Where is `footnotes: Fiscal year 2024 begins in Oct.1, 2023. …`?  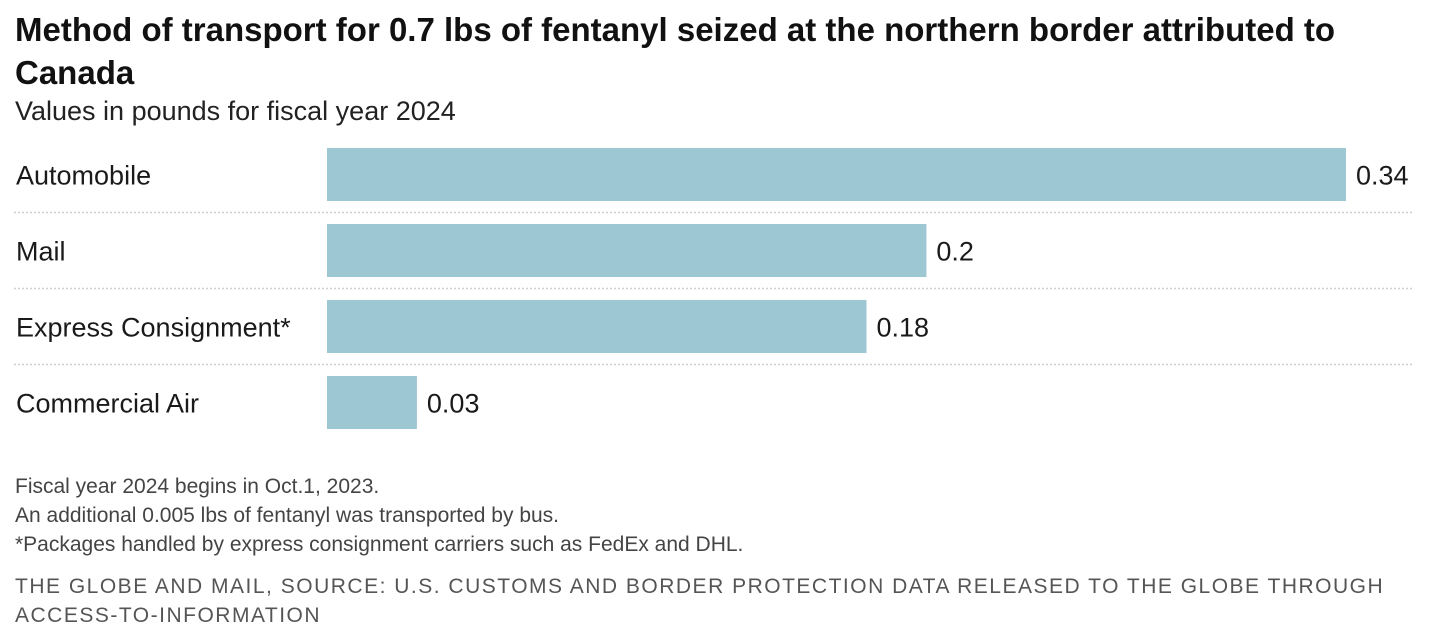 footnotes: Fiscal year 2024 begins in Oct.1, 2023. … is located at coordinates (379, 515).